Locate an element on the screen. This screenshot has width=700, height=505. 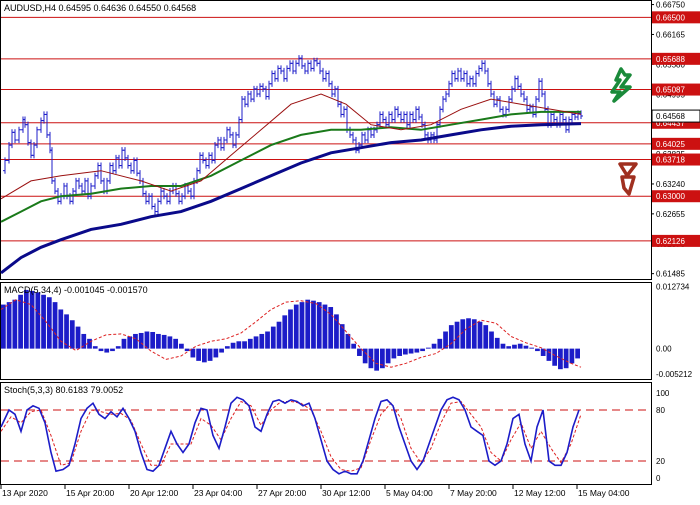
price-tick-label: 0.61485 is located at coordinates (670, 274).